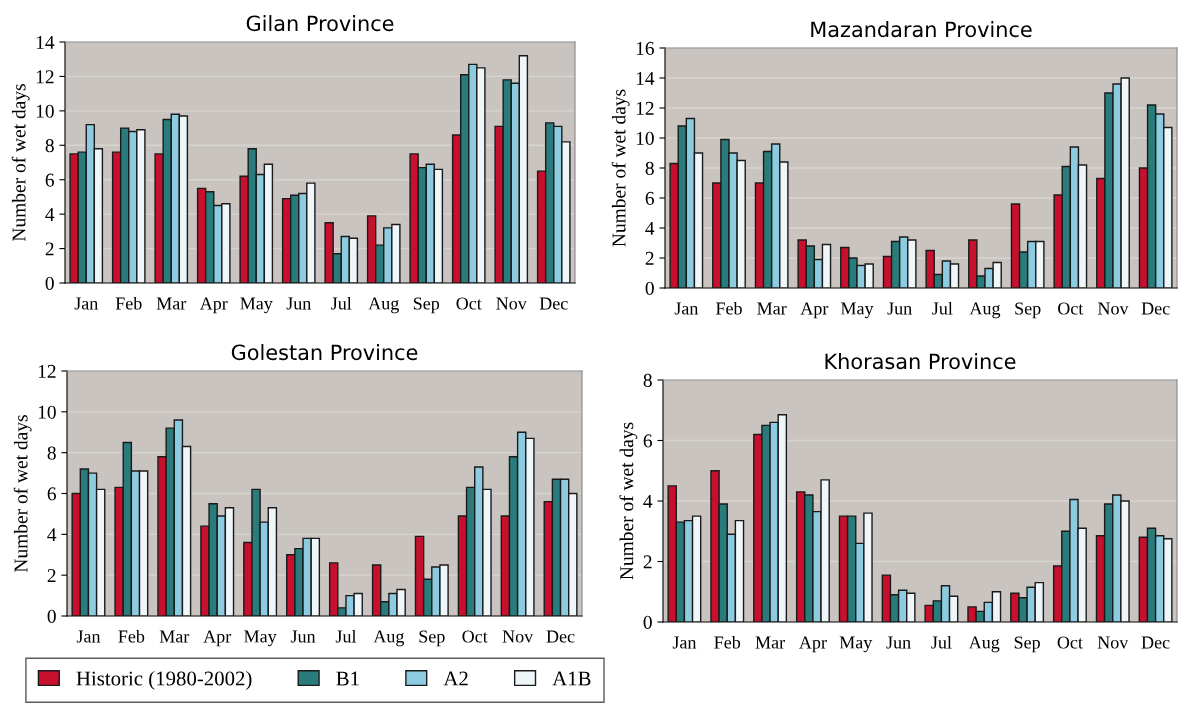 This screenshot has height=715, width=1184. What do you see at coordinates (645, 48) in the screenshot?
I see `y-tick-label: 16` at bounding box center [645, 48].